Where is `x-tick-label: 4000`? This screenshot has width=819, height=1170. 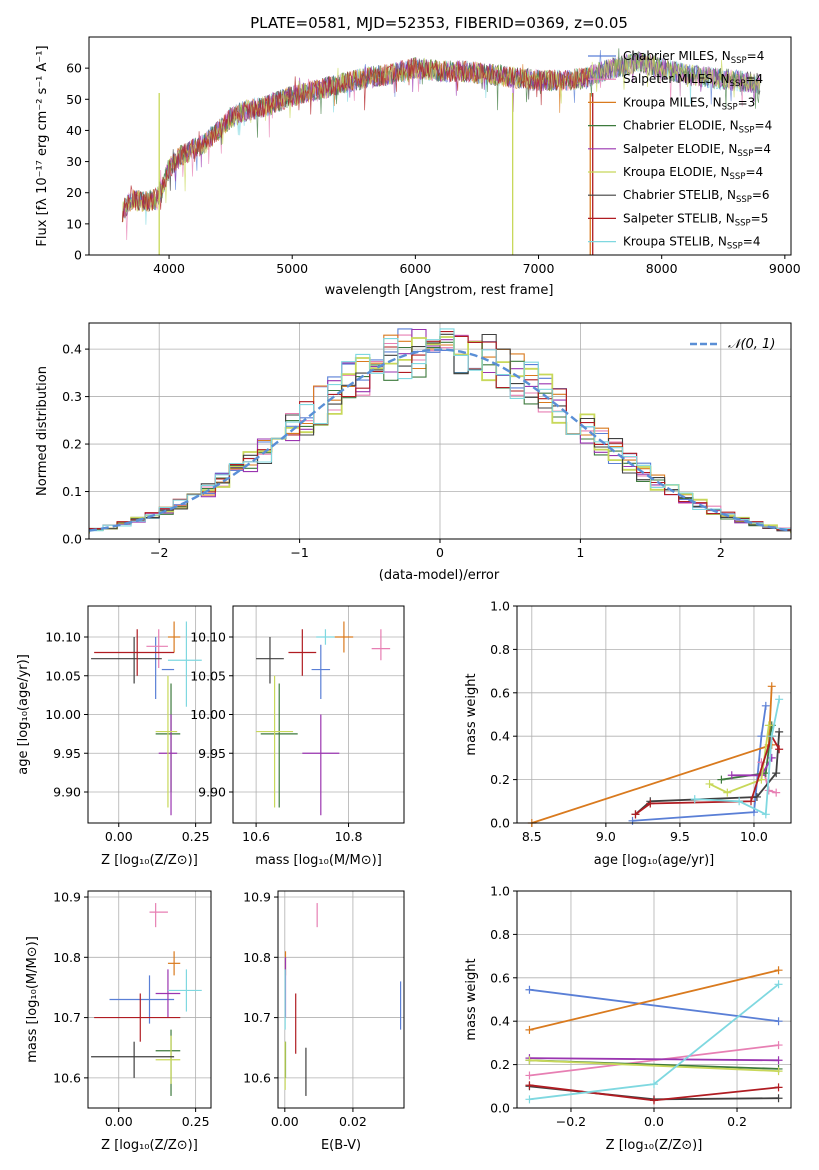
x-tick-label: 4000 is located at coordinates (169, 268).